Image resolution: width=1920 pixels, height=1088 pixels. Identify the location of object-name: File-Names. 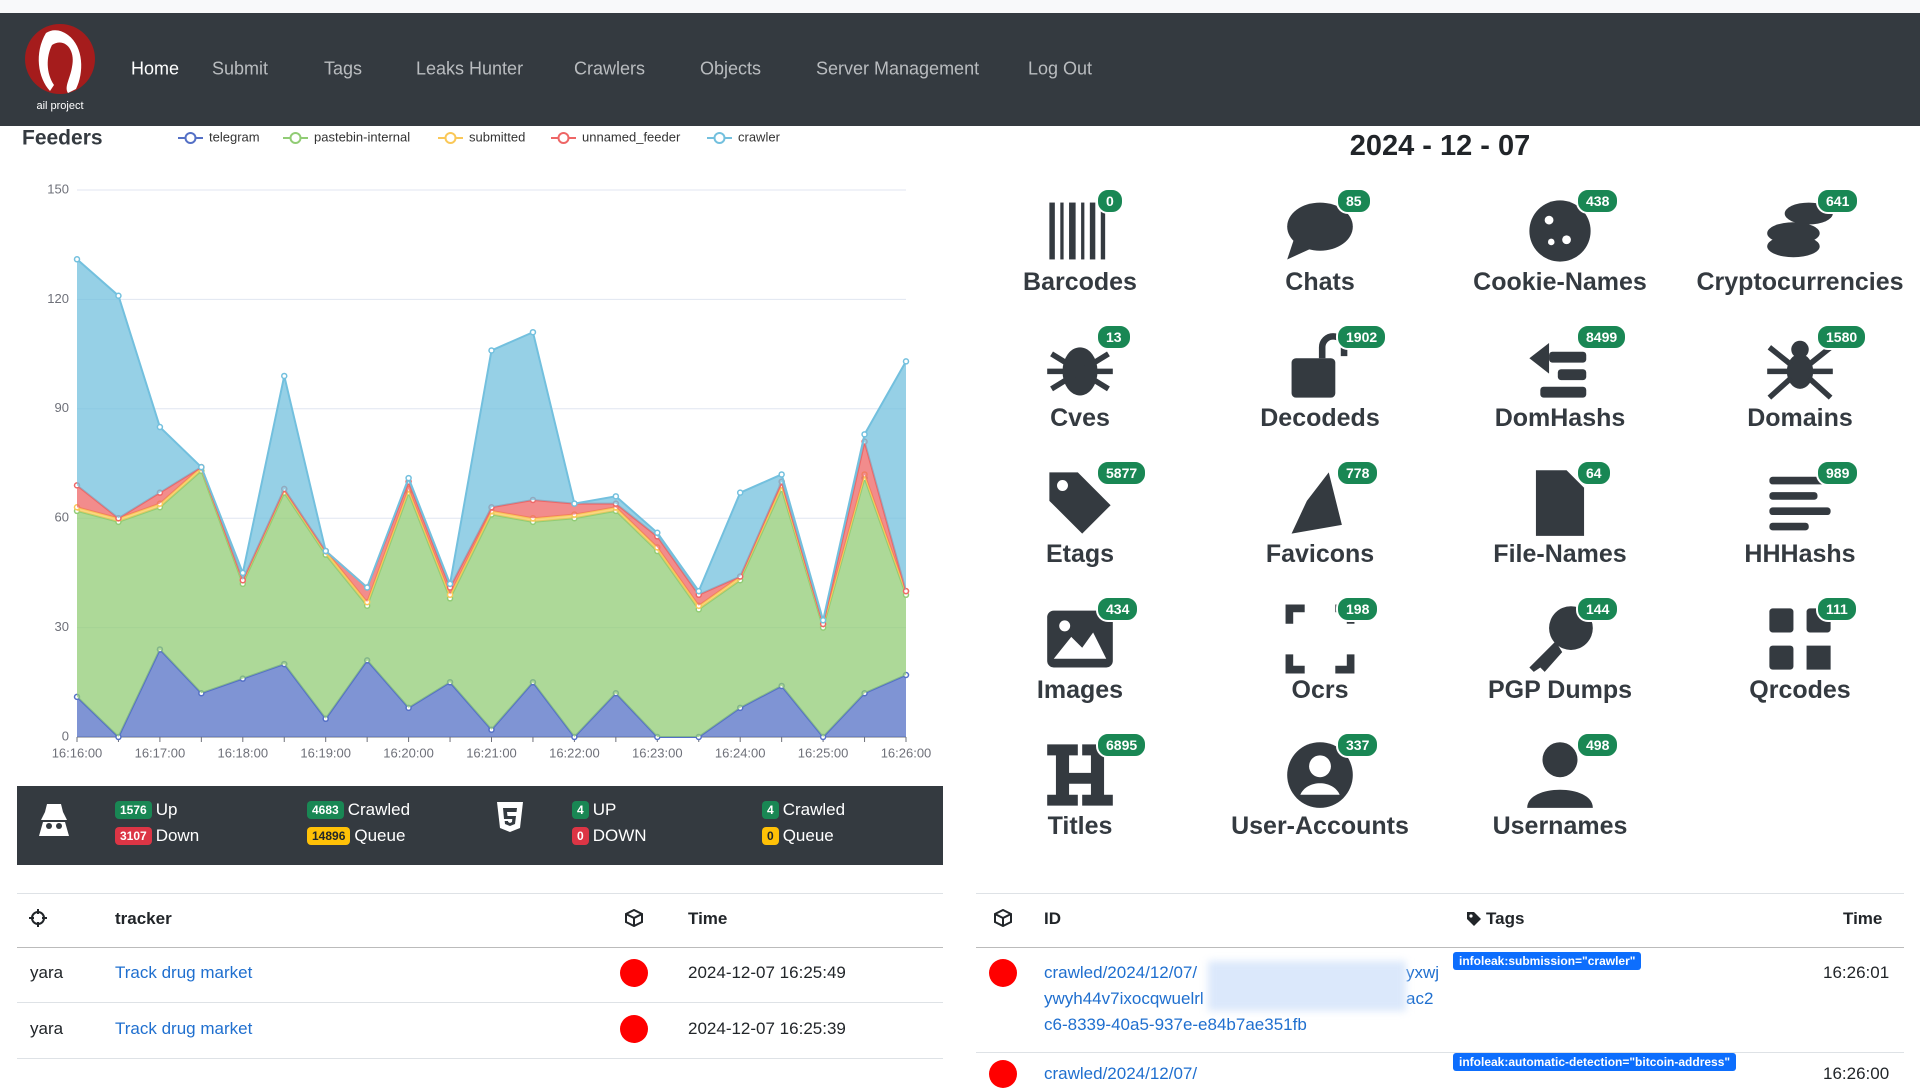
(1560, 554).